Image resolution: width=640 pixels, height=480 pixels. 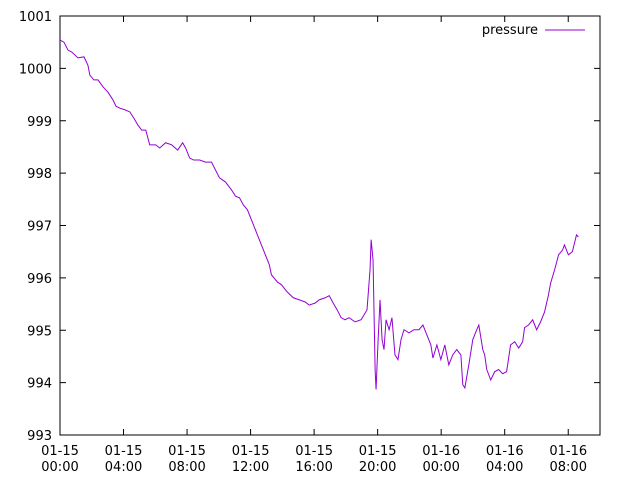 I want to click on x-tick-label: 01-15 20:00, so click(x=378, y=459).